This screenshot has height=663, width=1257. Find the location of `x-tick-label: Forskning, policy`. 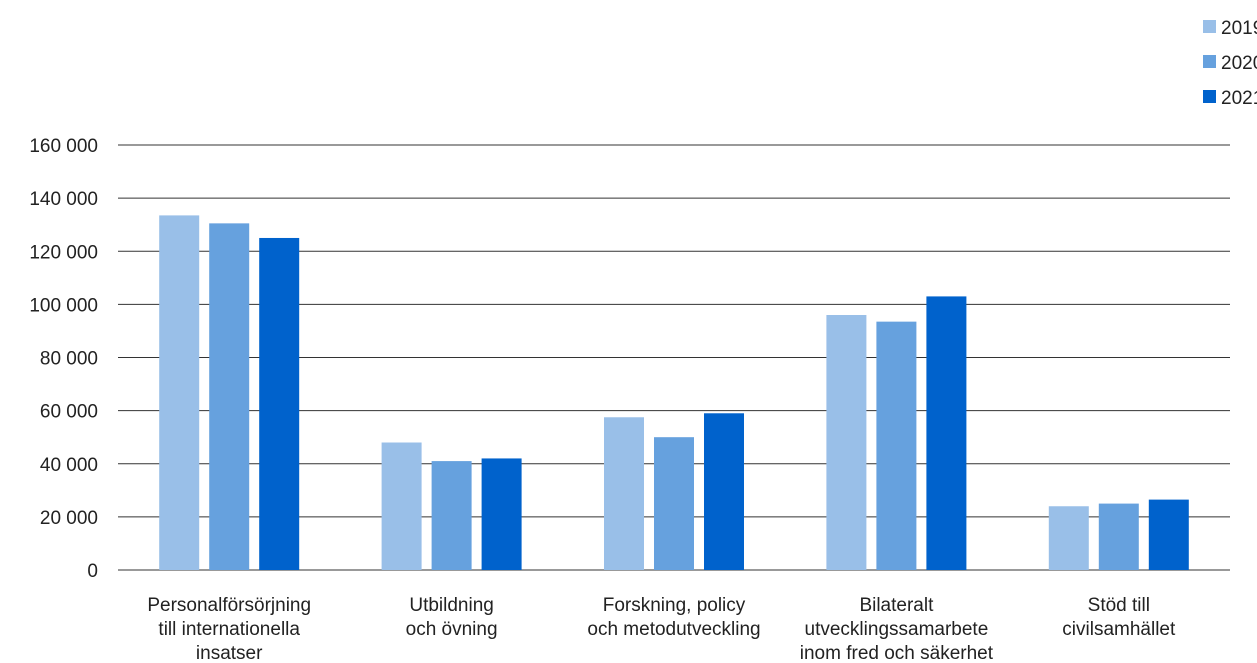

x-tick-label: Forskning, policy is located at coordinates (674, 605).